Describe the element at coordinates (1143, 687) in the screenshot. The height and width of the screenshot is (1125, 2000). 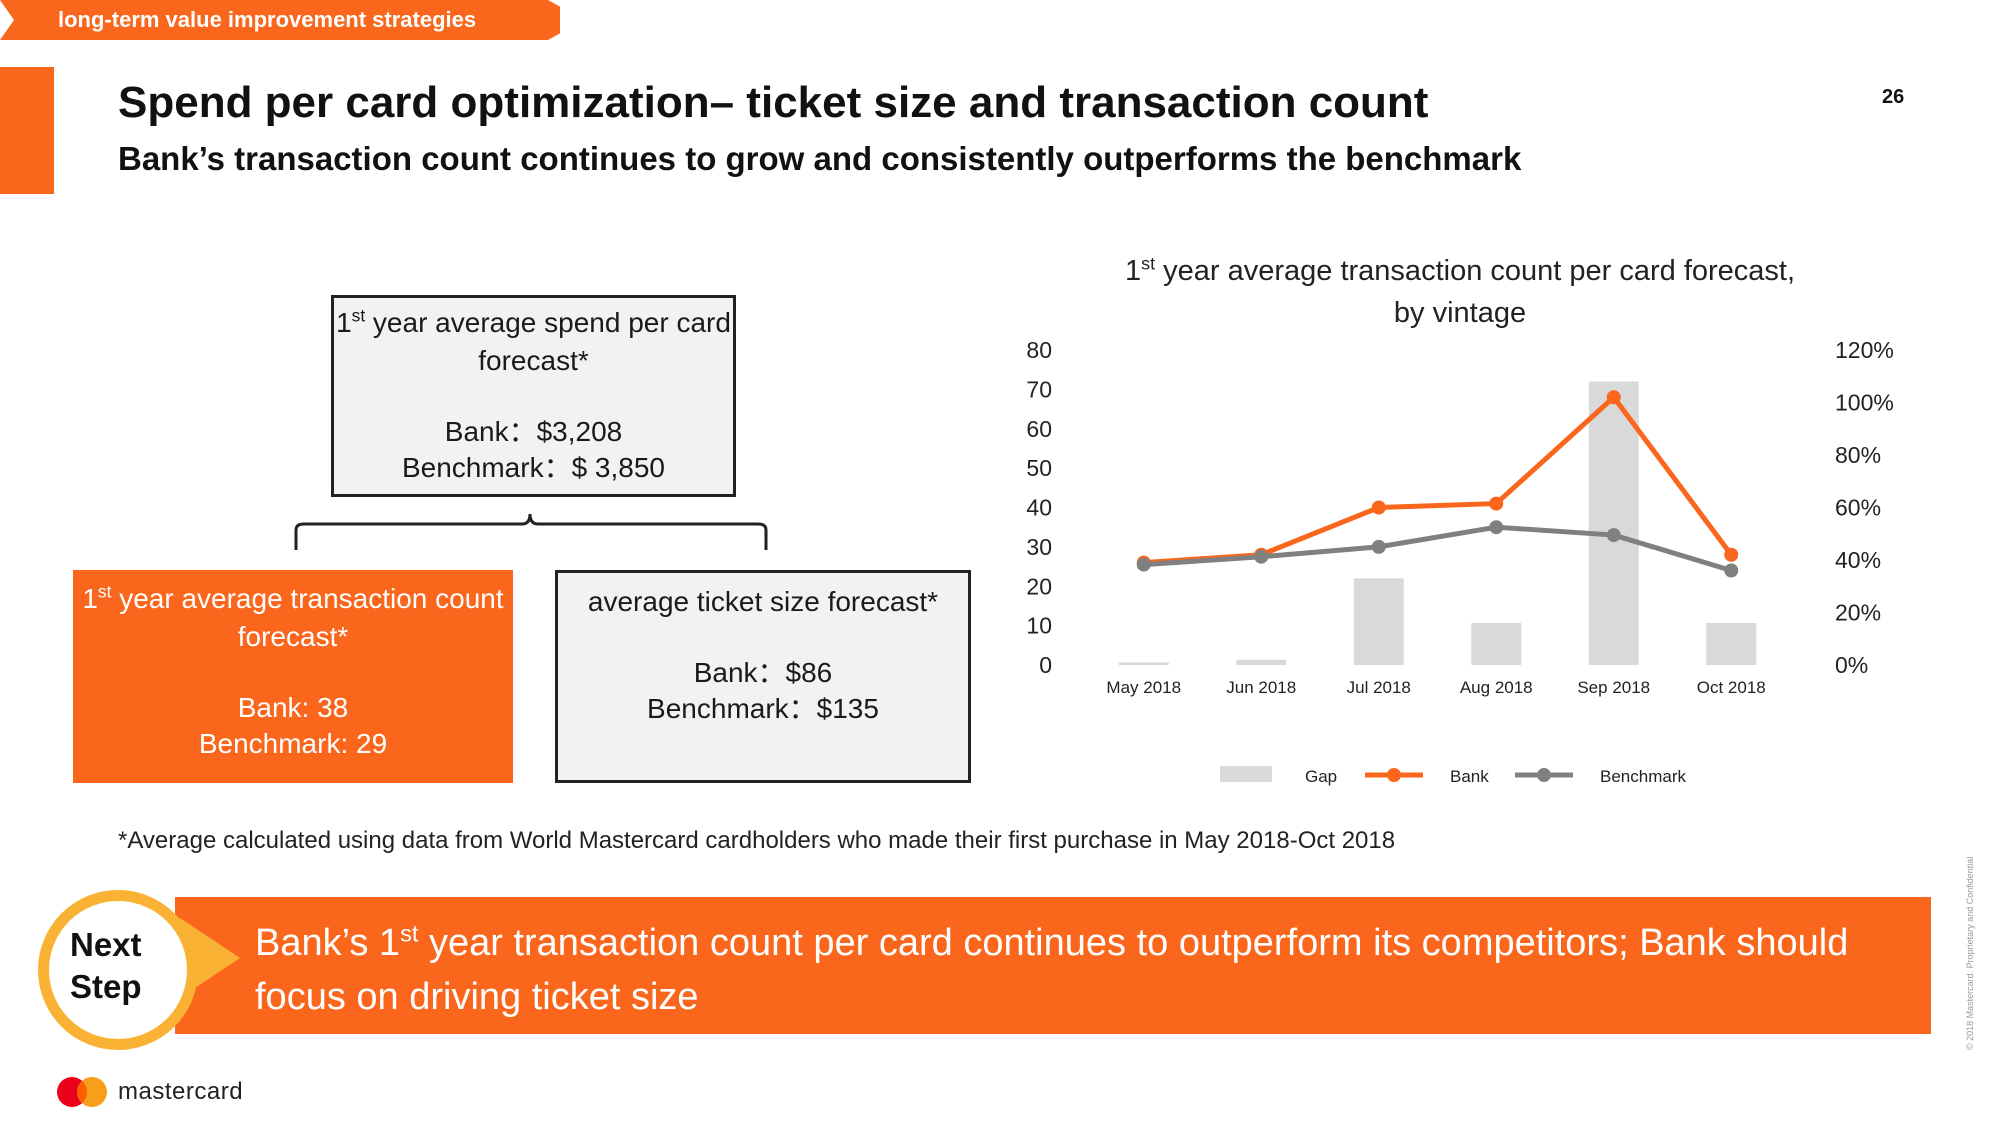
I see `x-axis-tick-label: May 2018` at that location.